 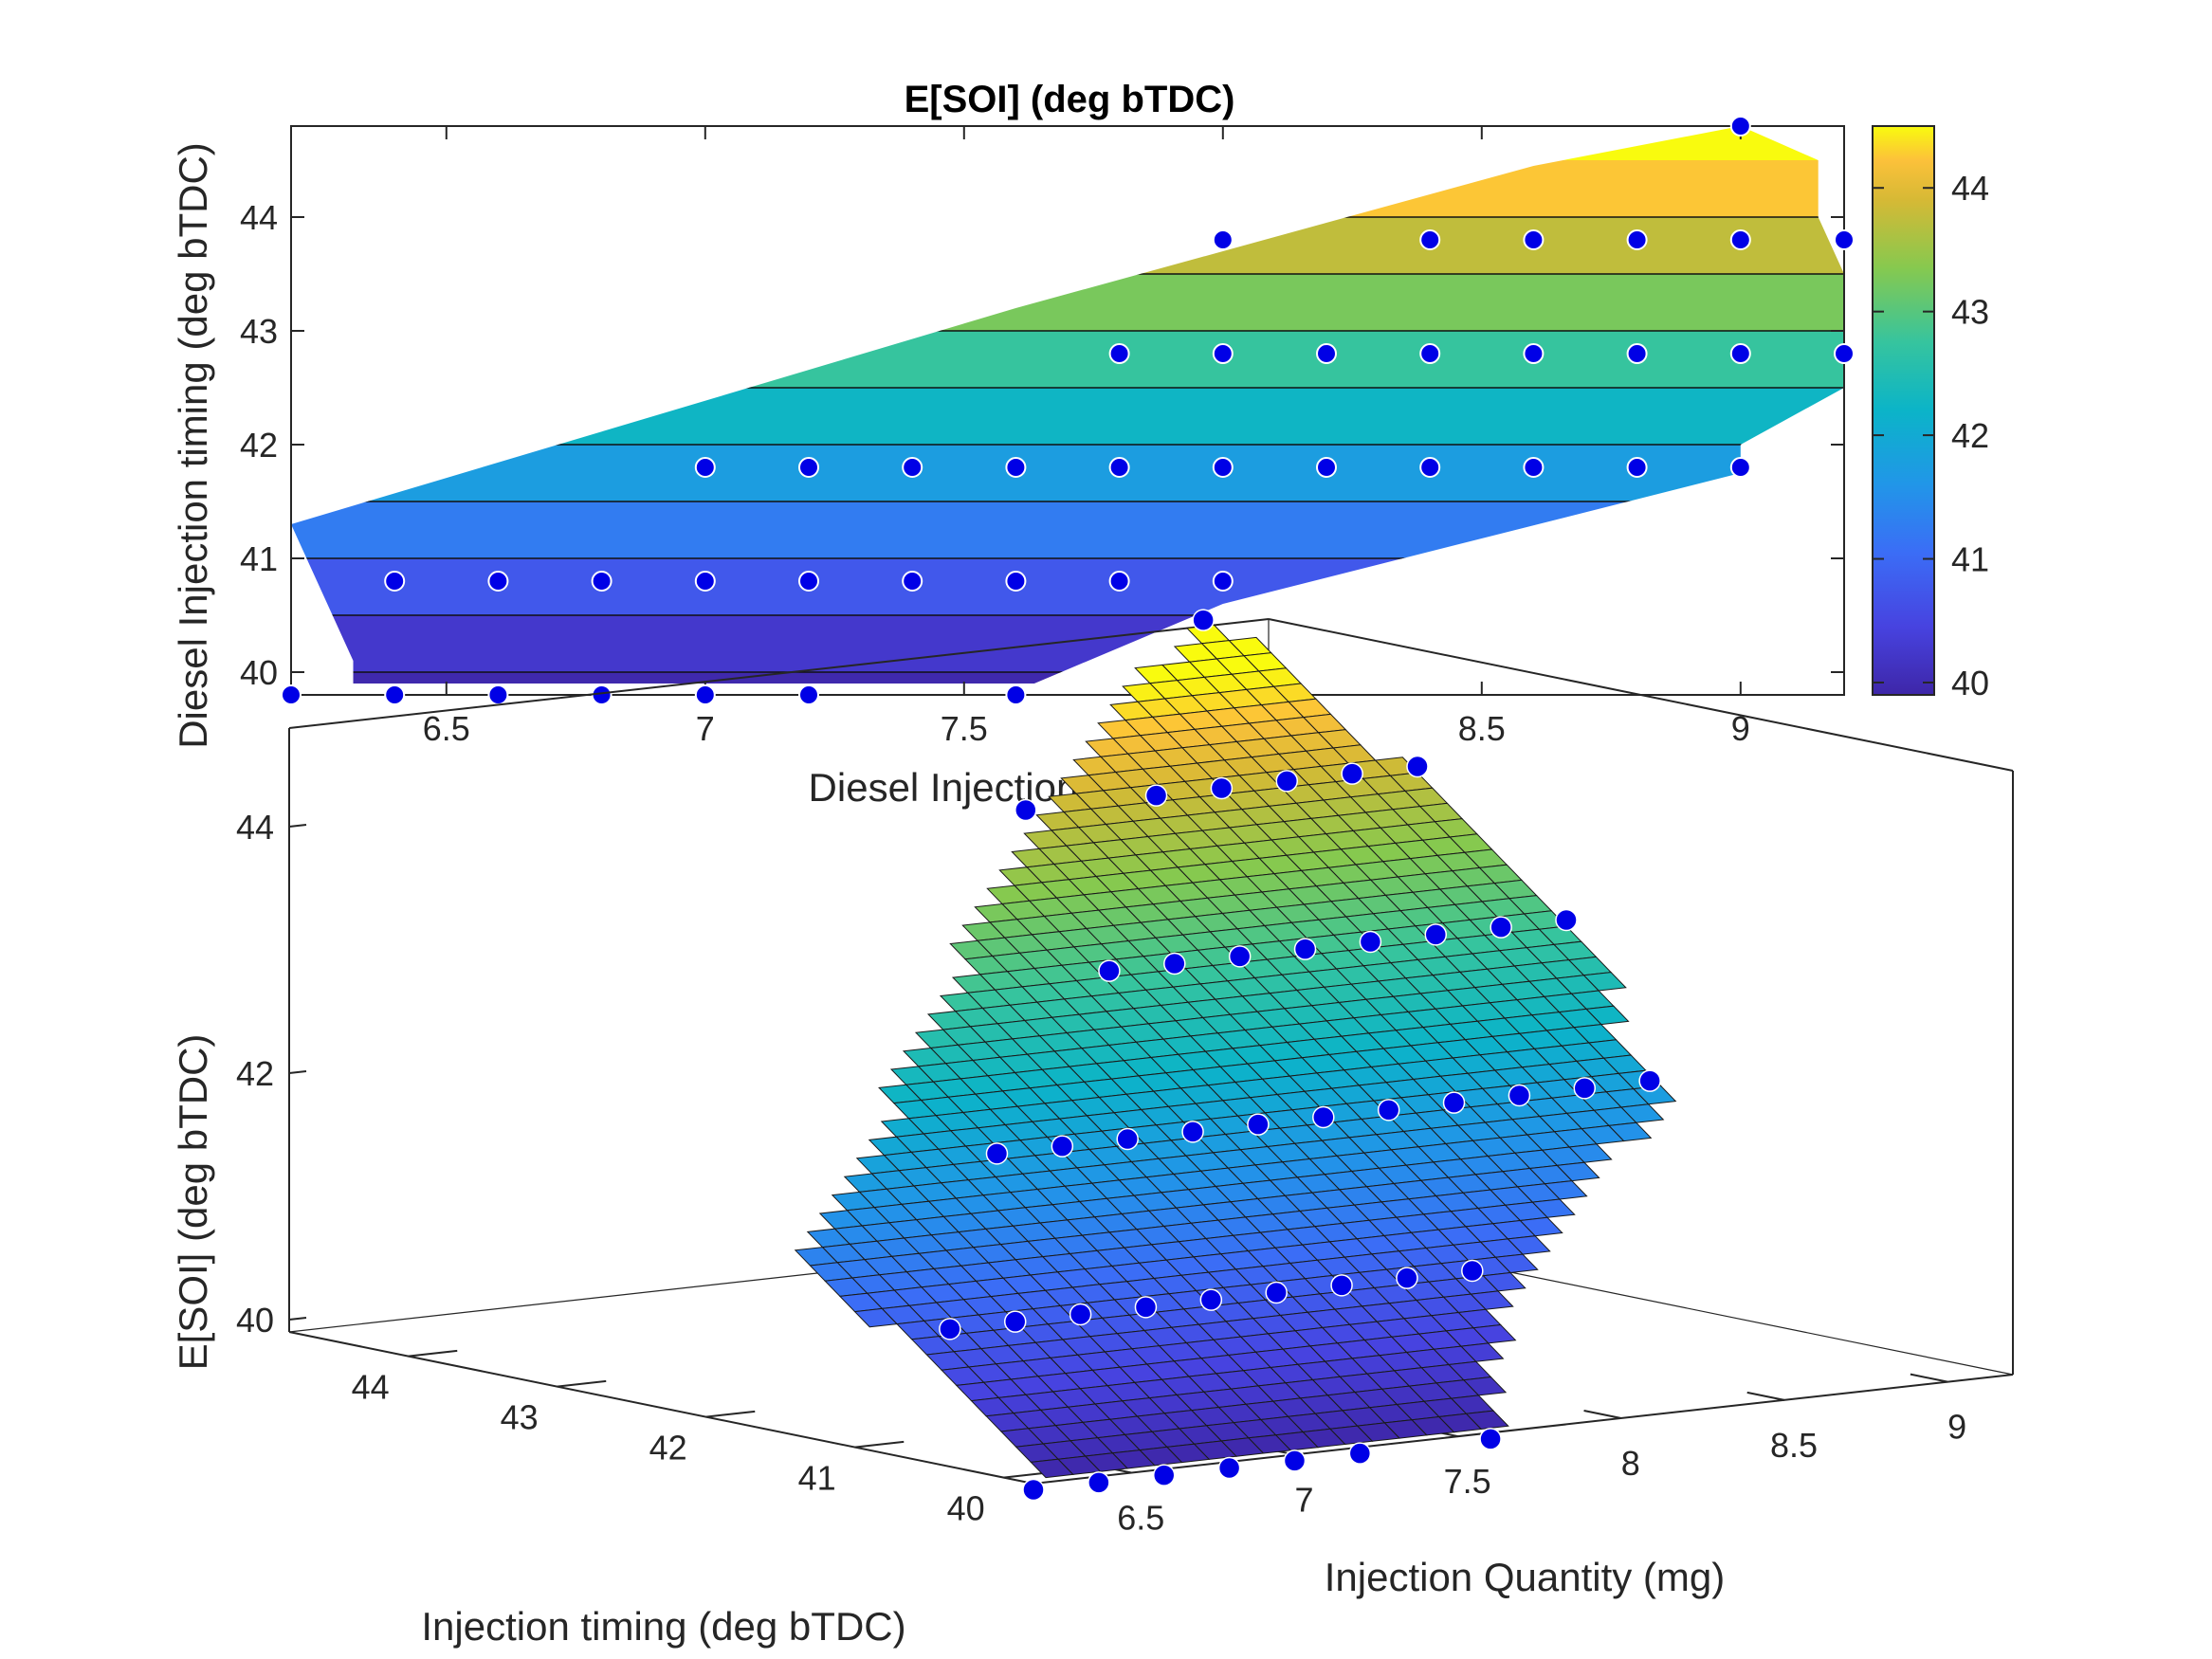 What do you see at coordinates (1630, 1463) in the screenshot?
I see `x-tick-label: 8` at bounding box center [1630, 1463].